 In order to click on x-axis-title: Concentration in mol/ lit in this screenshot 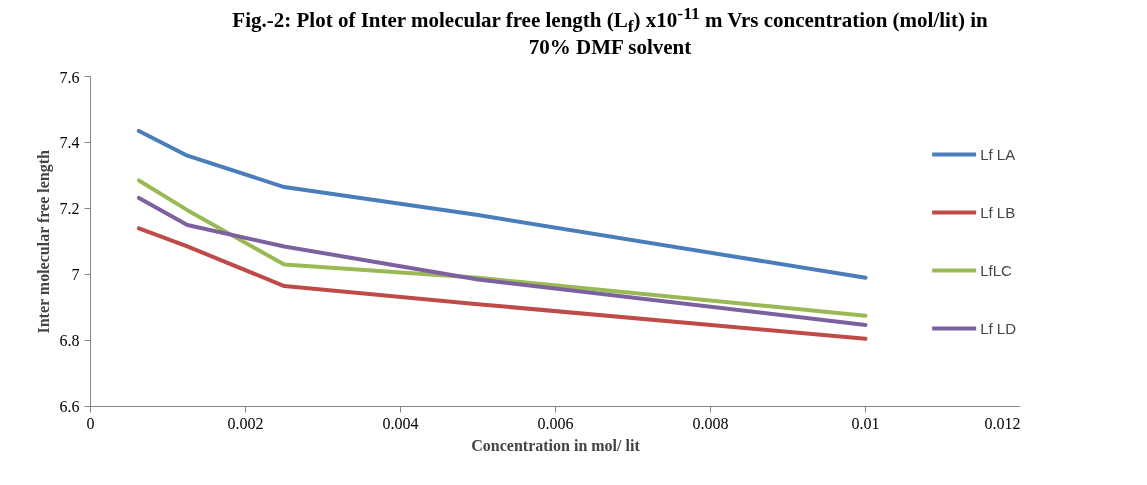, I will do `click(556, 445)`.